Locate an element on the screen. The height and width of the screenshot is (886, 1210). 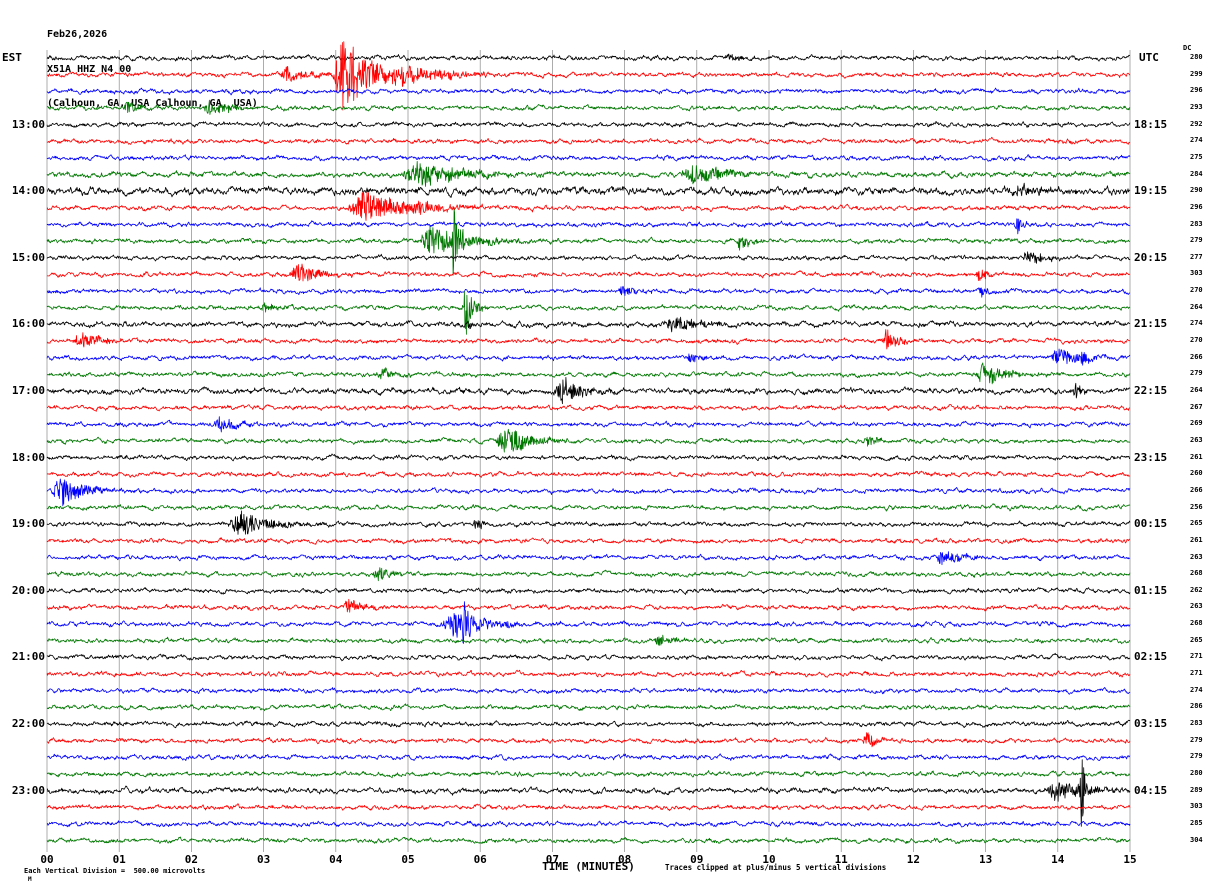
x-tick-label: 07 is located at coordinates (552, 859).